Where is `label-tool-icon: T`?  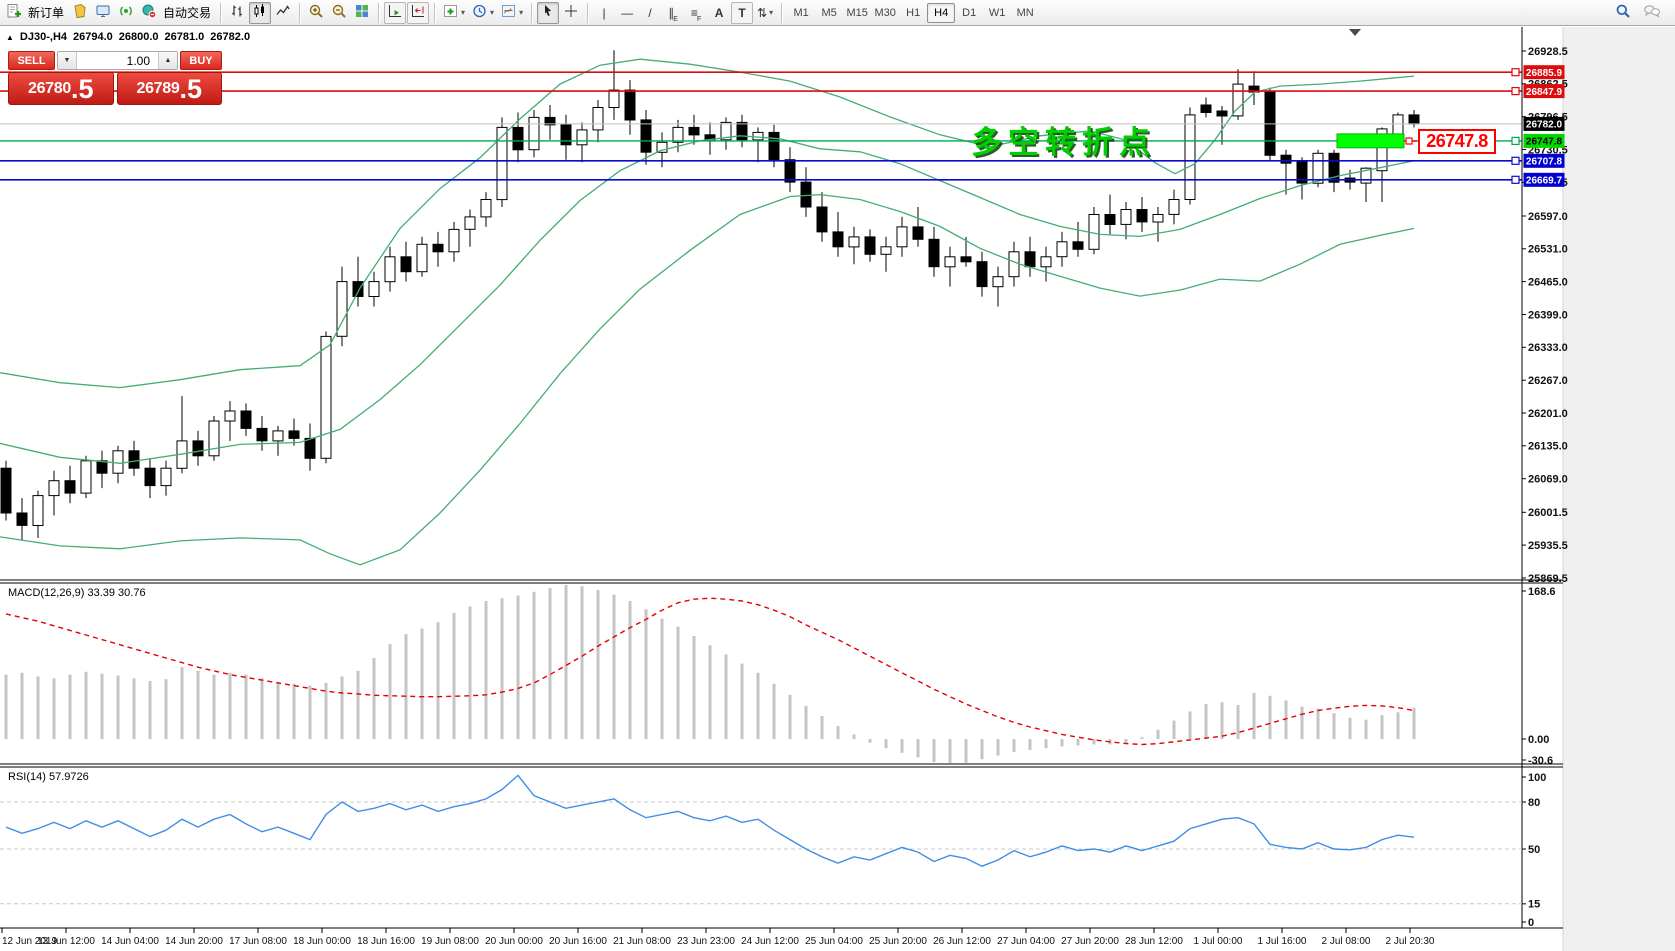
label-tool-icon: T is located at coordinates (742, 12).